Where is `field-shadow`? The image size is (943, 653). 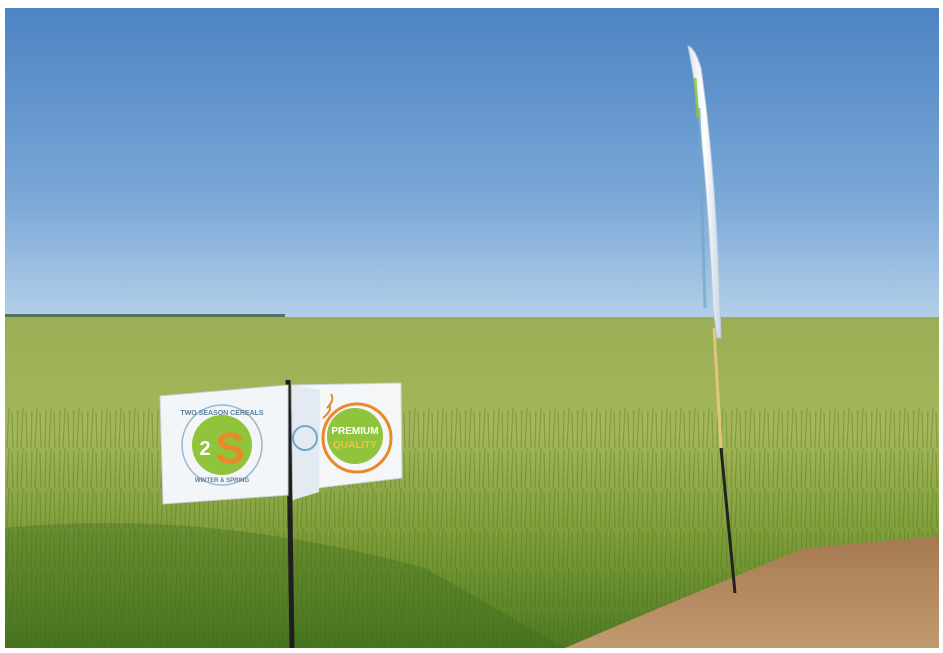
field-shadow is located at coordinates (285, 585).